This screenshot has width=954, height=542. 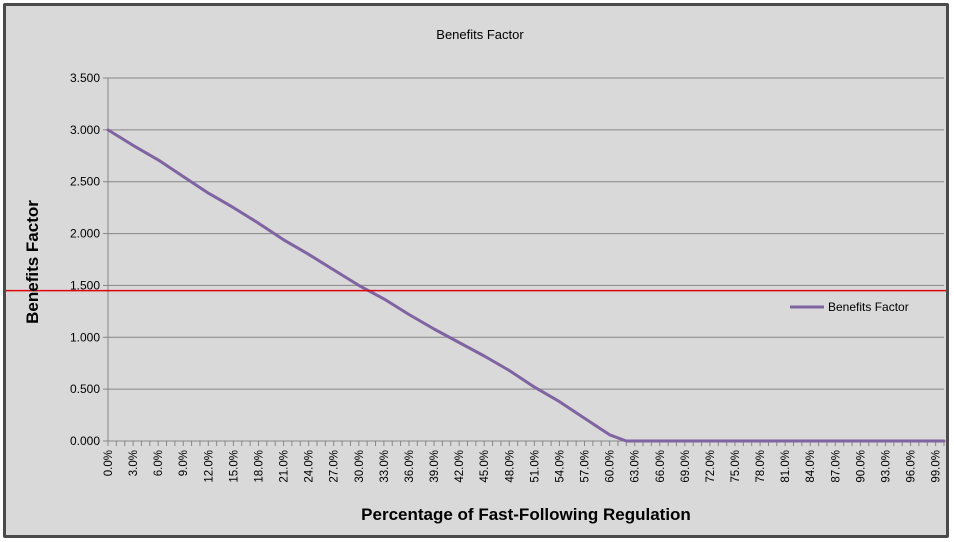 What do you see at coordinates (886, 466) in the screenshot?
I see `x-tick-label: 93.0%` at bounding box center [886, 466].